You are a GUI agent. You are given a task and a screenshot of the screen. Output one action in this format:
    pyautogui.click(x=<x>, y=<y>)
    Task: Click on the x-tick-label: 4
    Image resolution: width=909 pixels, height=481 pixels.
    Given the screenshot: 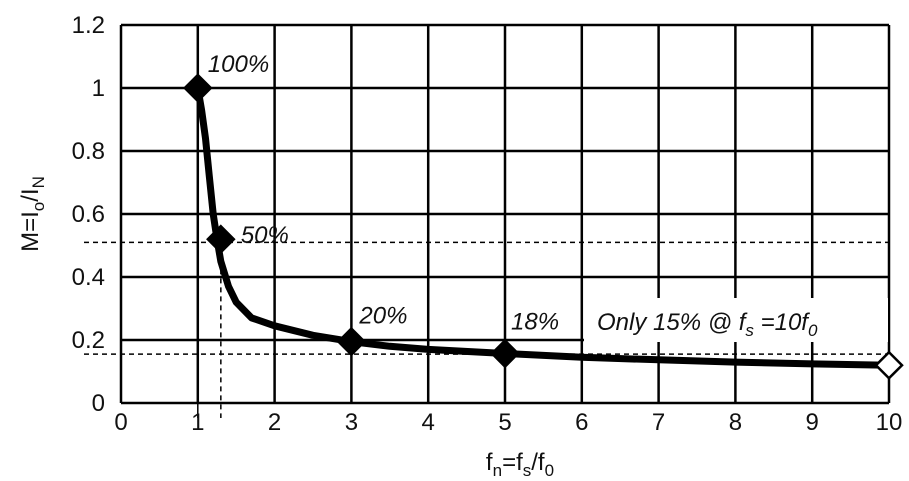 What is the action you would take?
    pyautogui.click(x=428, y=422)
    